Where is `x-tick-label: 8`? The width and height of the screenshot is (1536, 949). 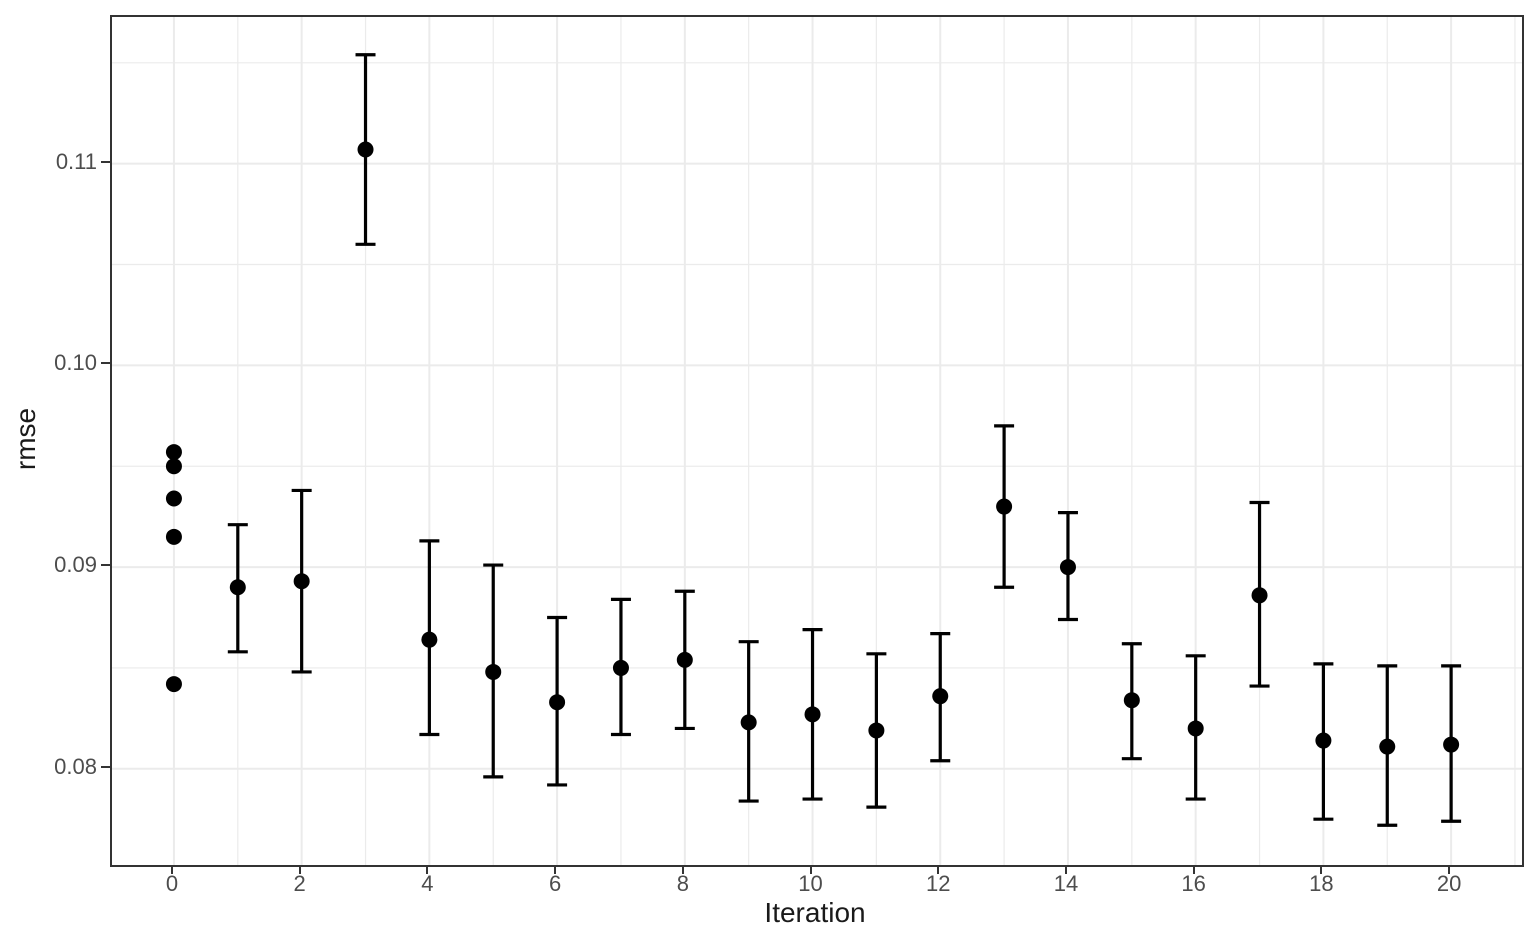
x-tick-label: 8 is located at coordinates (682, 883).